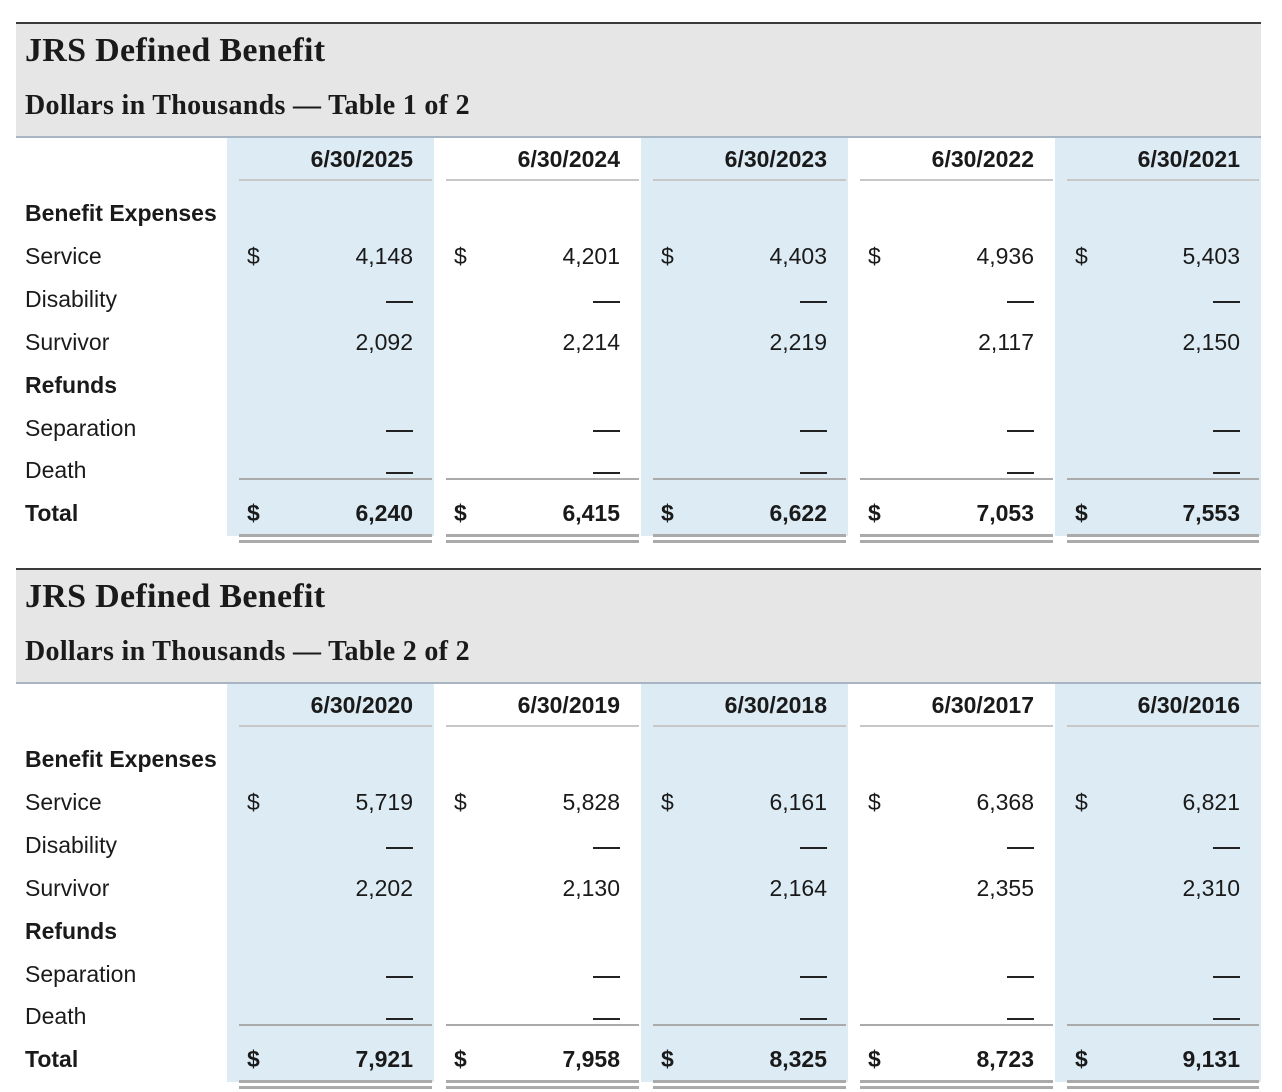 The height and width of the screenshot is (1092, 1282). Describe the element at coordinates (798, 342) in the screenshot. I see `cell-value: 2,219` at that location.